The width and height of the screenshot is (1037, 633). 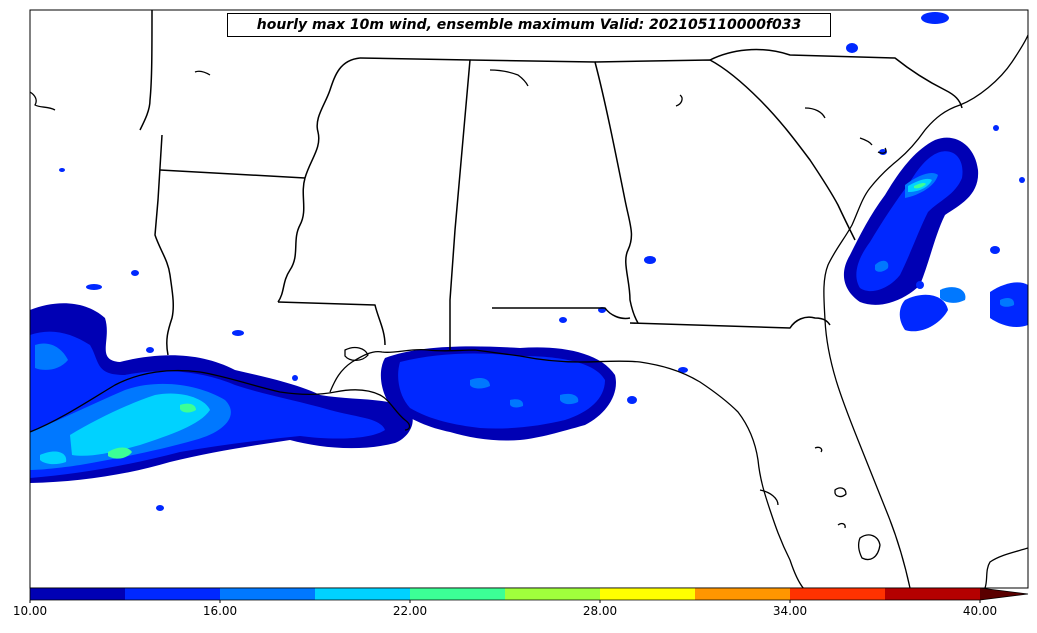 I want to click on colorbar-tick-label: 28.00, so click(x=600, y=611).